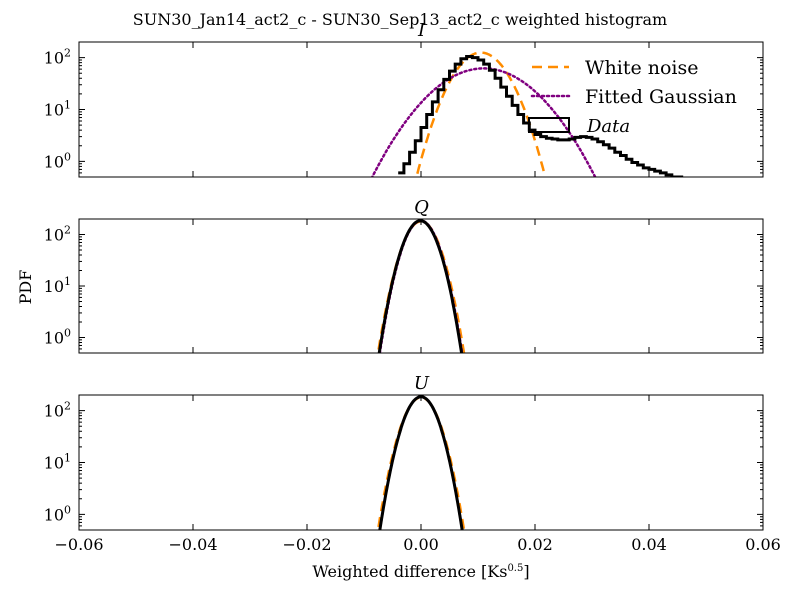 The width and height of the screenshot is (800, 600). What do you see at coordinates (549, 125) in the screenshot?
I see `legend-swatch-data` at bounding box center [549, 125].